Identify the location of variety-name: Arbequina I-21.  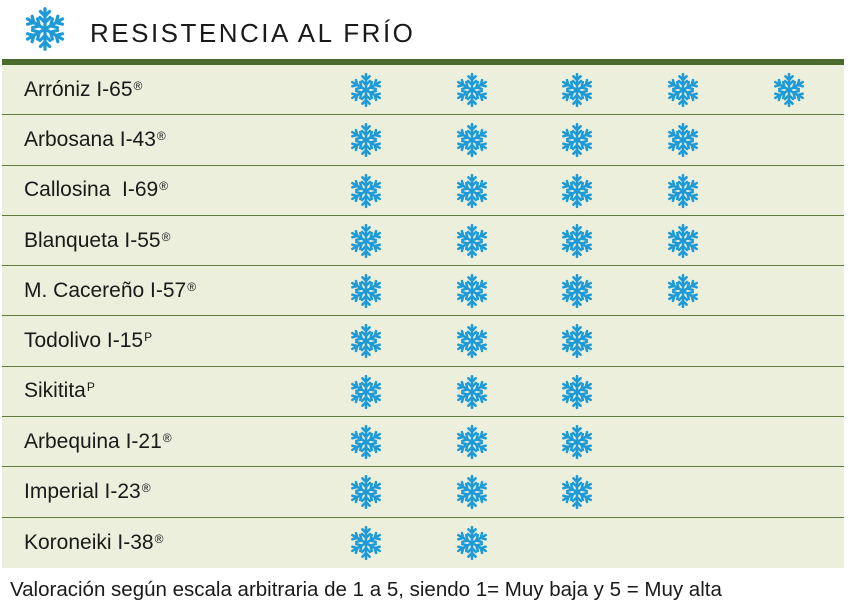
(93, 441).